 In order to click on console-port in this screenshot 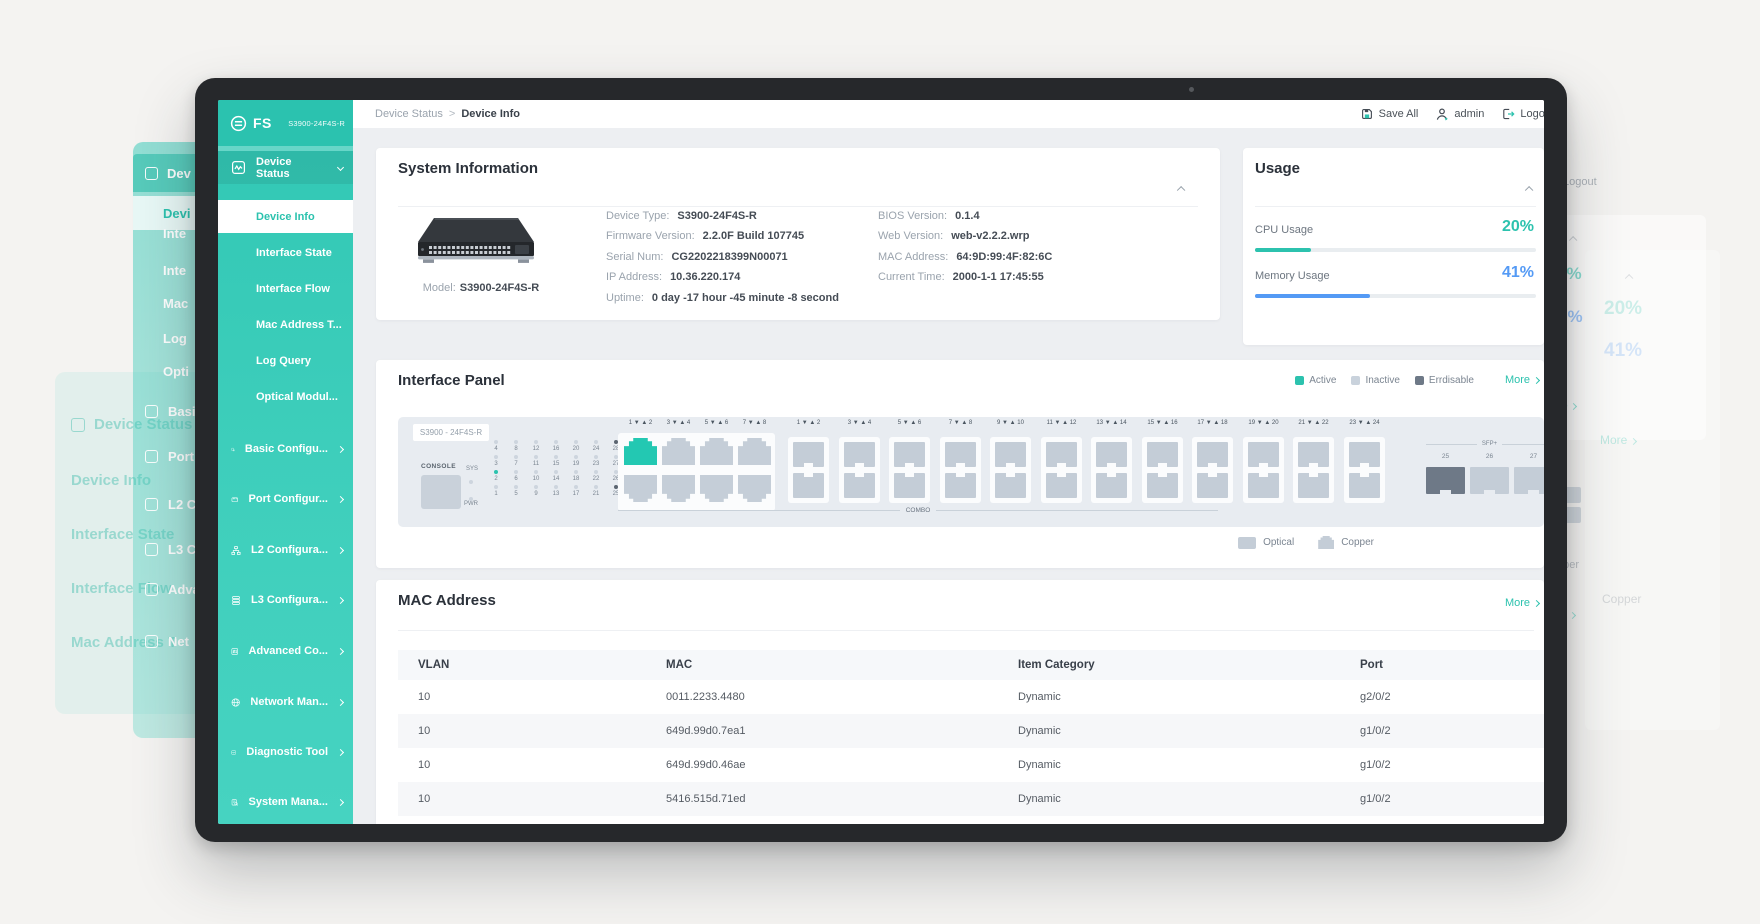, I will do `click(441, 492)`.